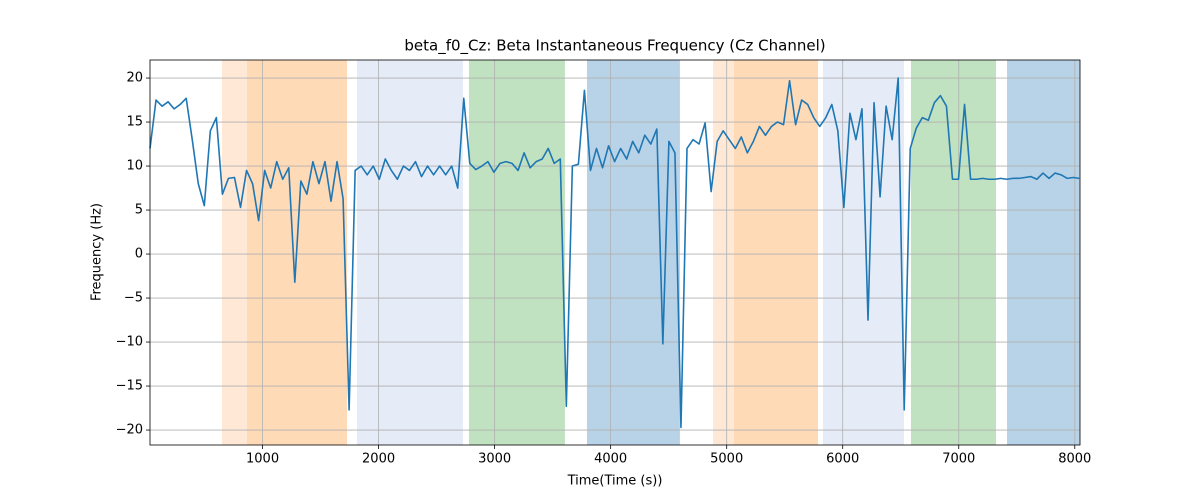 The width and height of the screenshot is (1200, 500). I want to click on x-tick-label: 3000, so click(494, 459).